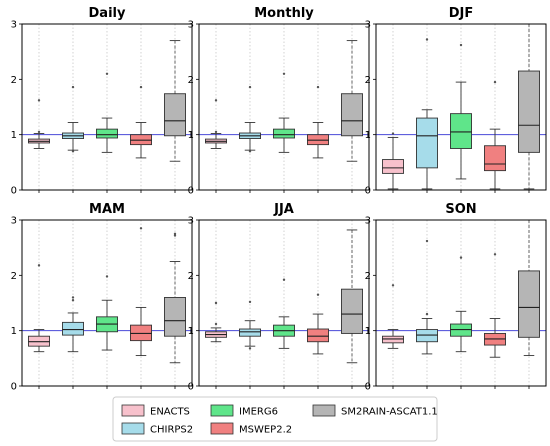 The image size is (550, 446). Describe the element at coordinates (170, 412) in the screenshot. I see `legend-label: ENACTS` at that location.